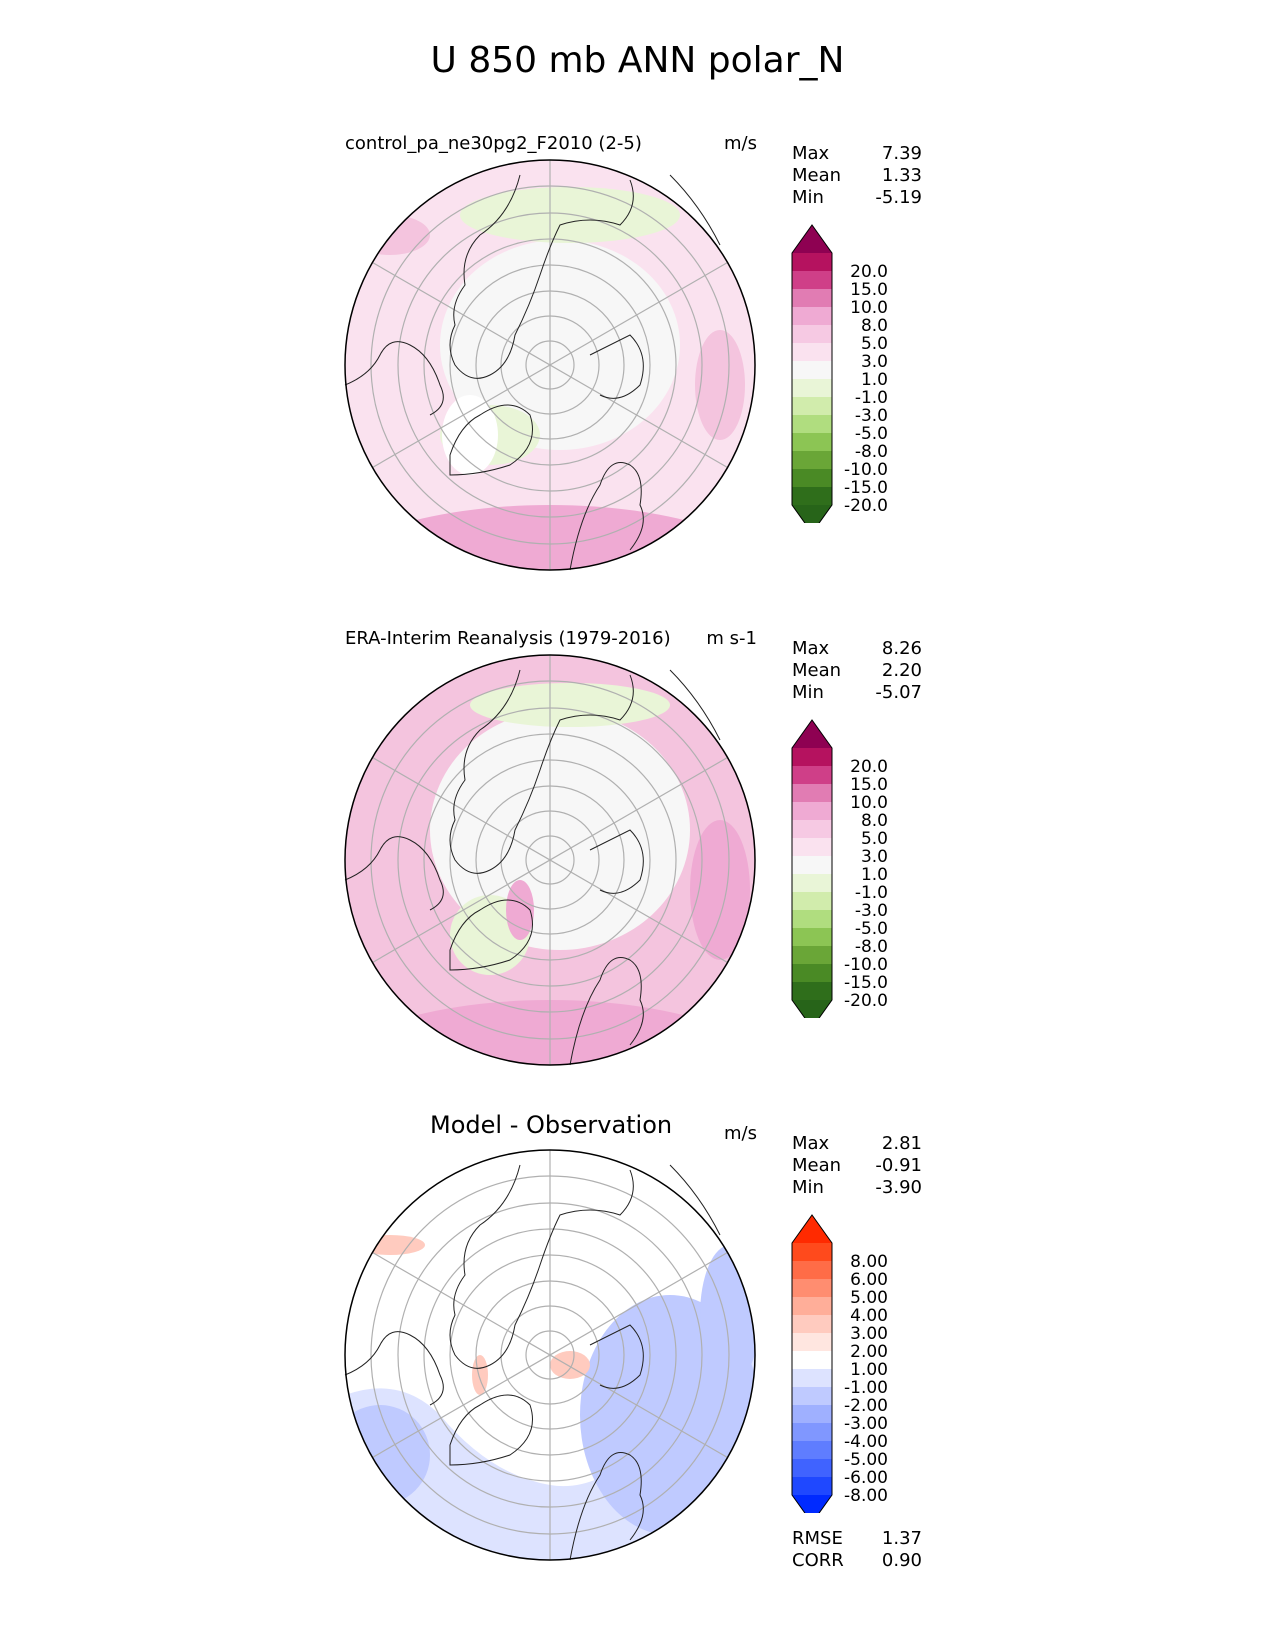  Describe the element at coordinates (898, 197) in the screenshot. I see `min-value: -5.19` at that location.